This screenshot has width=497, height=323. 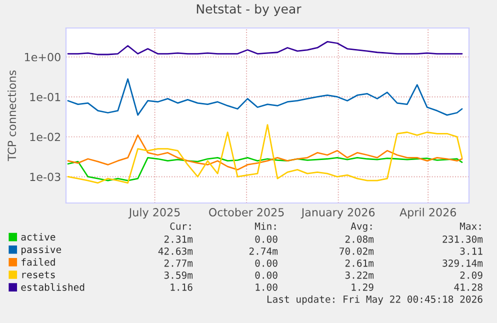 I want to click on legend-label: failed, so click(x=38, y=262).